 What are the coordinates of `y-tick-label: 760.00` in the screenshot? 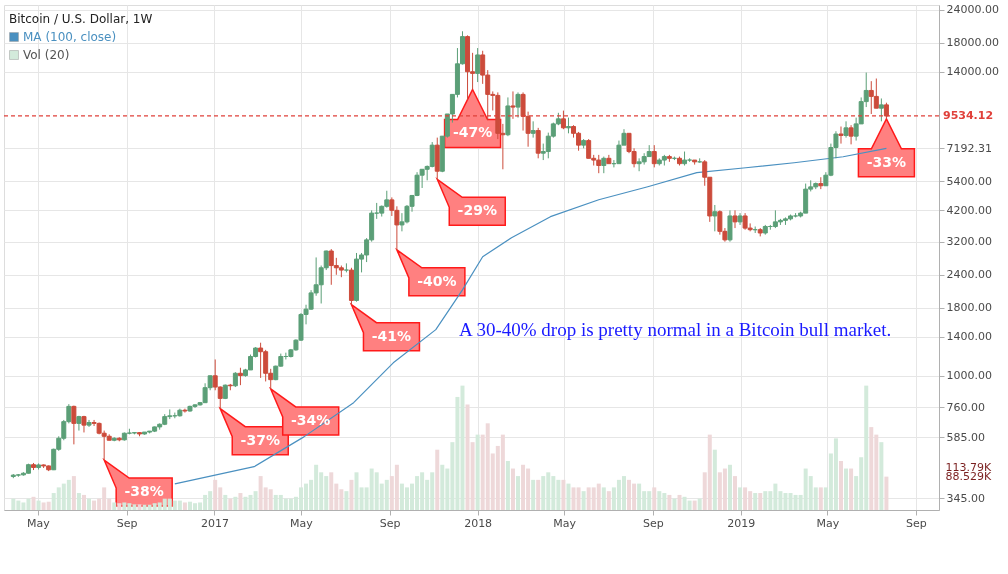 It's located at (965, 407).